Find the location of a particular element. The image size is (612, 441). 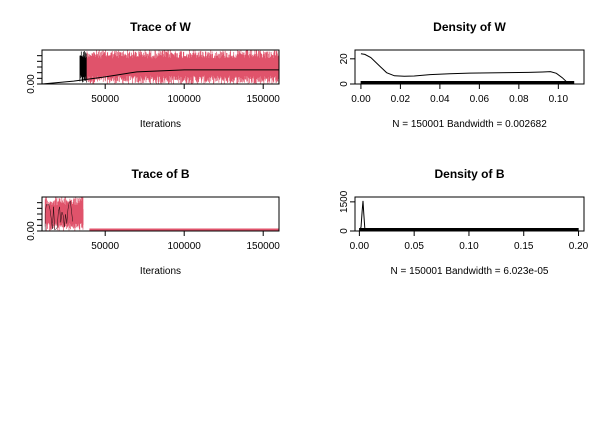

x-tick-label: 0.06 is located at coordinates (480, 99).